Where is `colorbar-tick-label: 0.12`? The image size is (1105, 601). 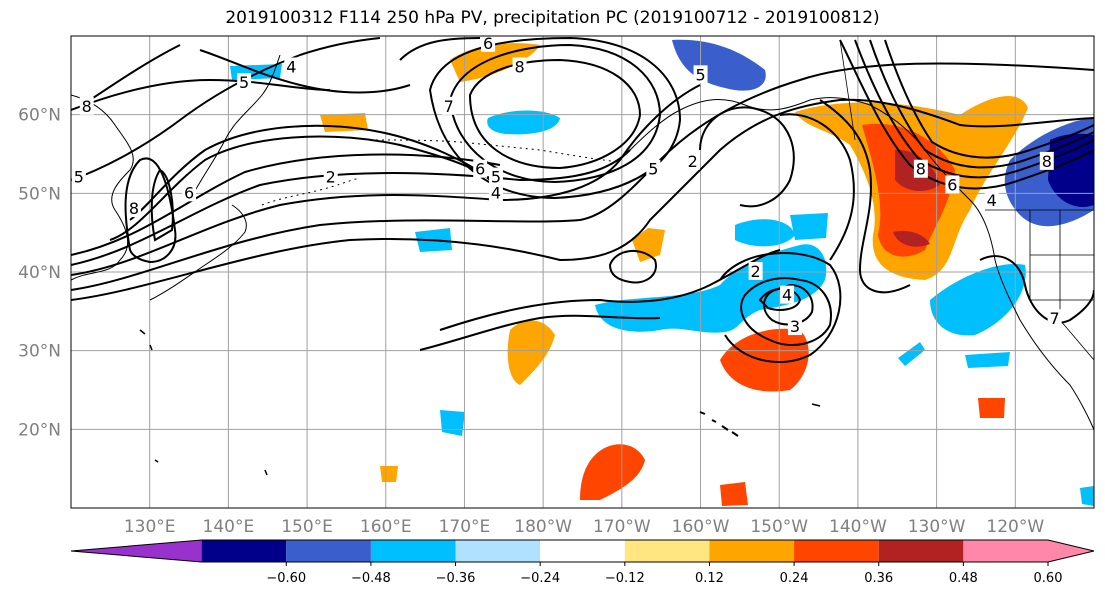 colorbar-tick-label: 0.12 is located at coordinates (709, 578).